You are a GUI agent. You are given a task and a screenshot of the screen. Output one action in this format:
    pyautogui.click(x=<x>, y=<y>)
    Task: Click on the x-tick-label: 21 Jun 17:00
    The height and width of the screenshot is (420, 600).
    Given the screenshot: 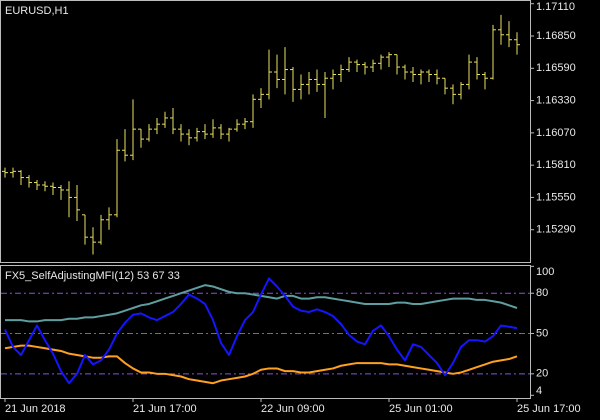 What is the action you would take?
    pyautogui.click(x=165, y=409)
    